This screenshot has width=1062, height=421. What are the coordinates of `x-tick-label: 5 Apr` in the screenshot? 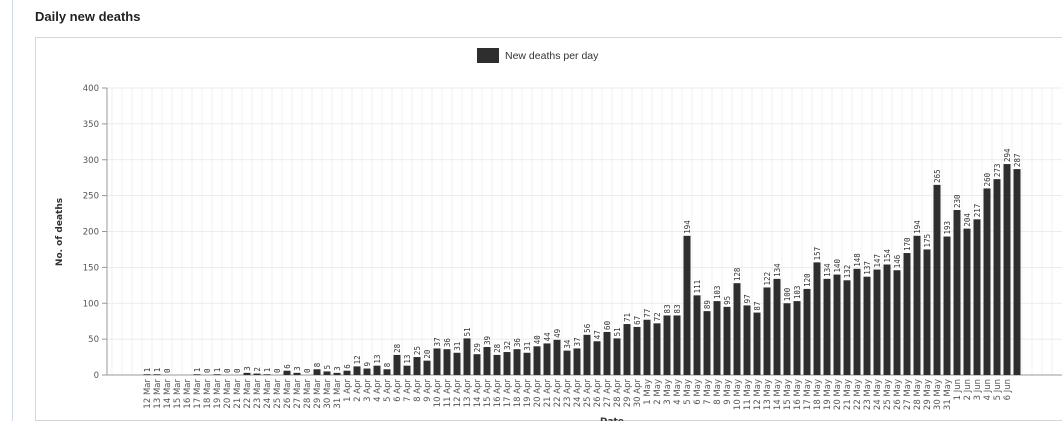 It's located at (388, 390).